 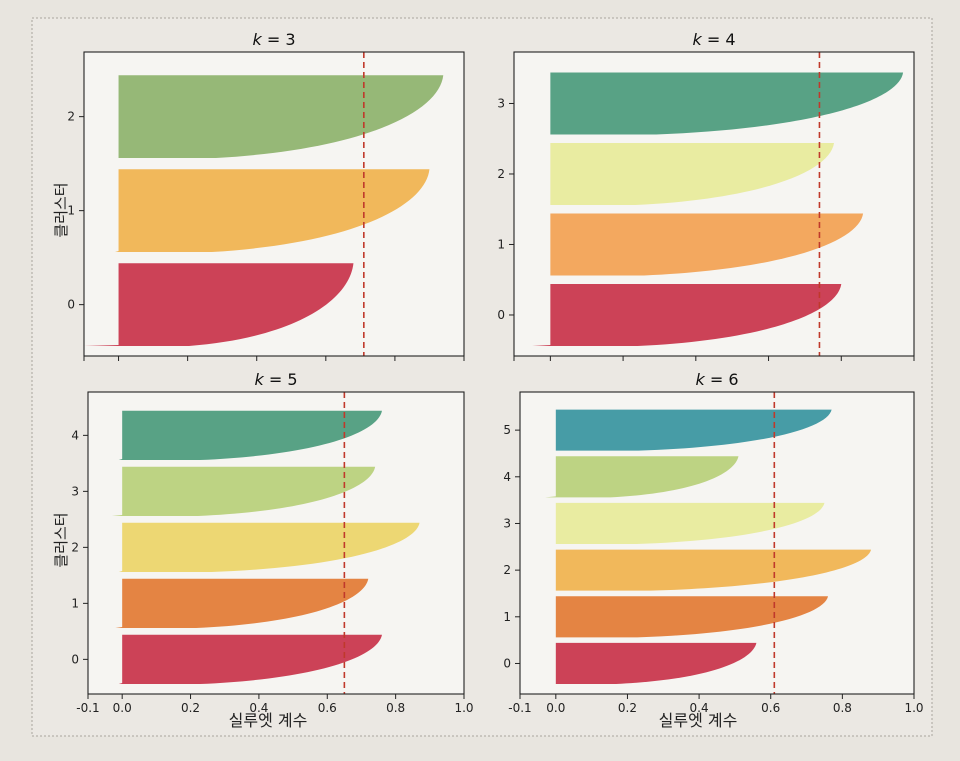 What do you see at coordinates (507, 430) in the screenshot?
I see `ytick-label-5: 5` at bounding box center [507, 430].